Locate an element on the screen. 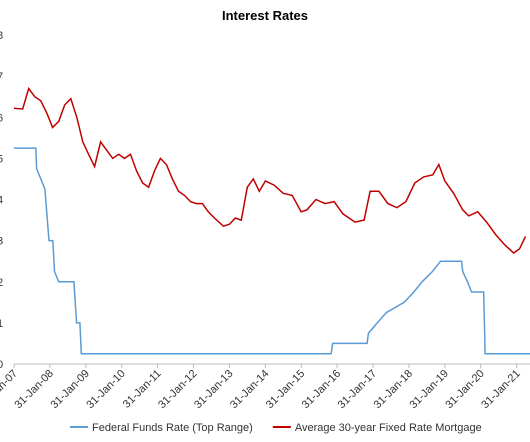  y-tick-label: 7 is located at coordinates (1, 77).